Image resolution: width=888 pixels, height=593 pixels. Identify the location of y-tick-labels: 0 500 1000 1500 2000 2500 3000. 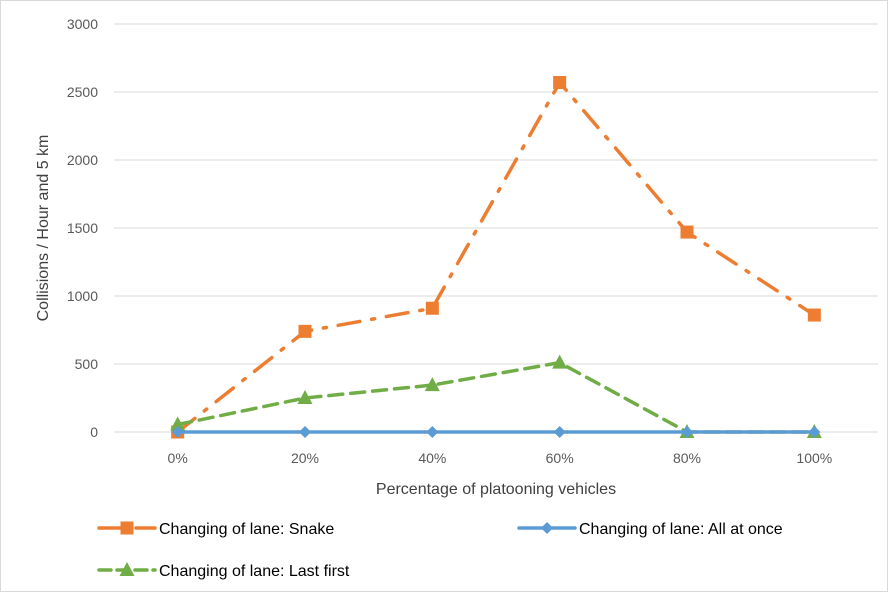
(82, 228).